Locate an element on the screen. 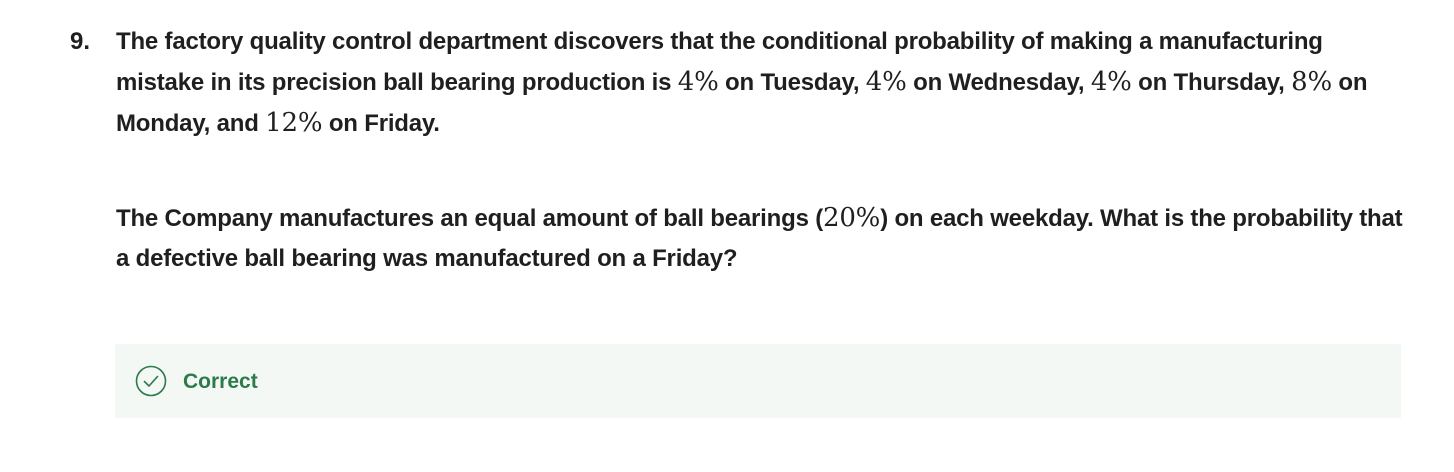 This screenshot has width=1454, height=472. check-circle-icon is located at coordinates (151, 381).